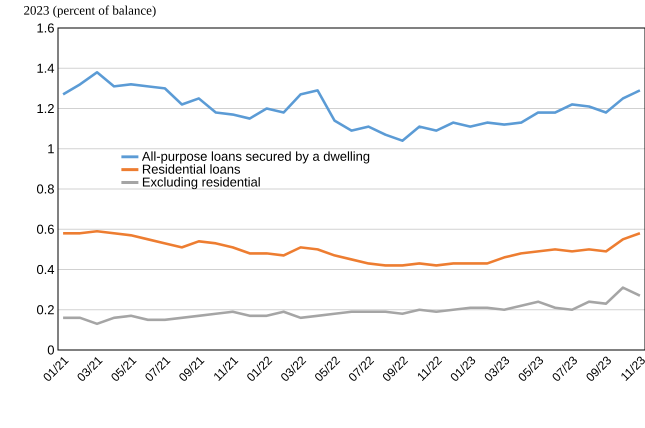 The height and width of the screenshot is (428, 645). What do you see at coordinates (90, 12) in the screenshot?
I see `chart-title: 2023 (percent of balance)` at bounding box center [90, 12].